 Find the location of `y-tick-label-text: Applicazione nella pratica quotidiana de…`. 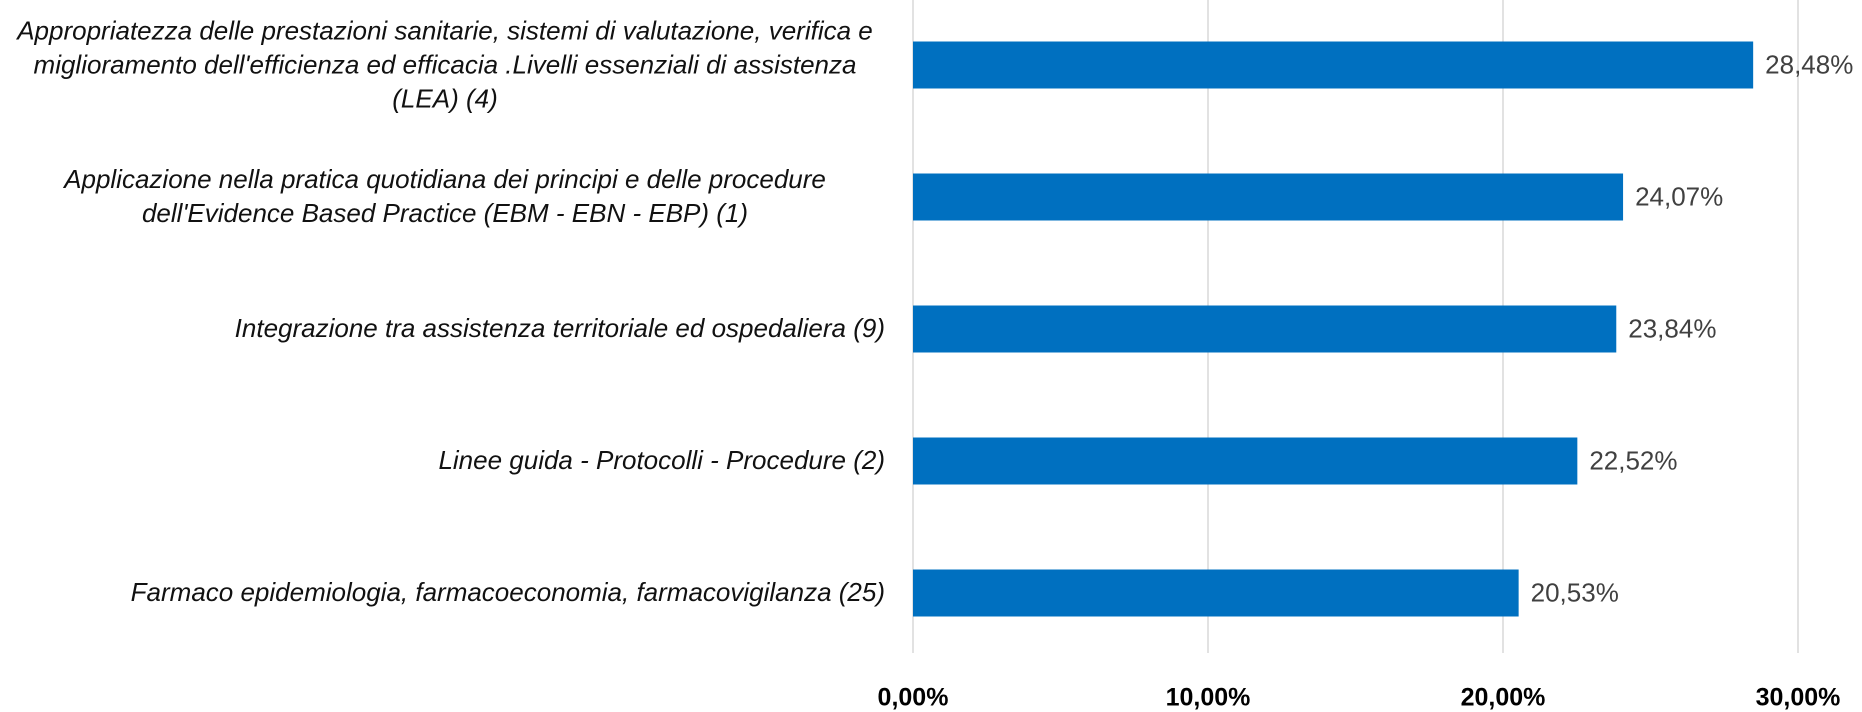

y-tick-label-text: Applicazione nella pratica quotidiana de… is located at coordinates (445, 196).